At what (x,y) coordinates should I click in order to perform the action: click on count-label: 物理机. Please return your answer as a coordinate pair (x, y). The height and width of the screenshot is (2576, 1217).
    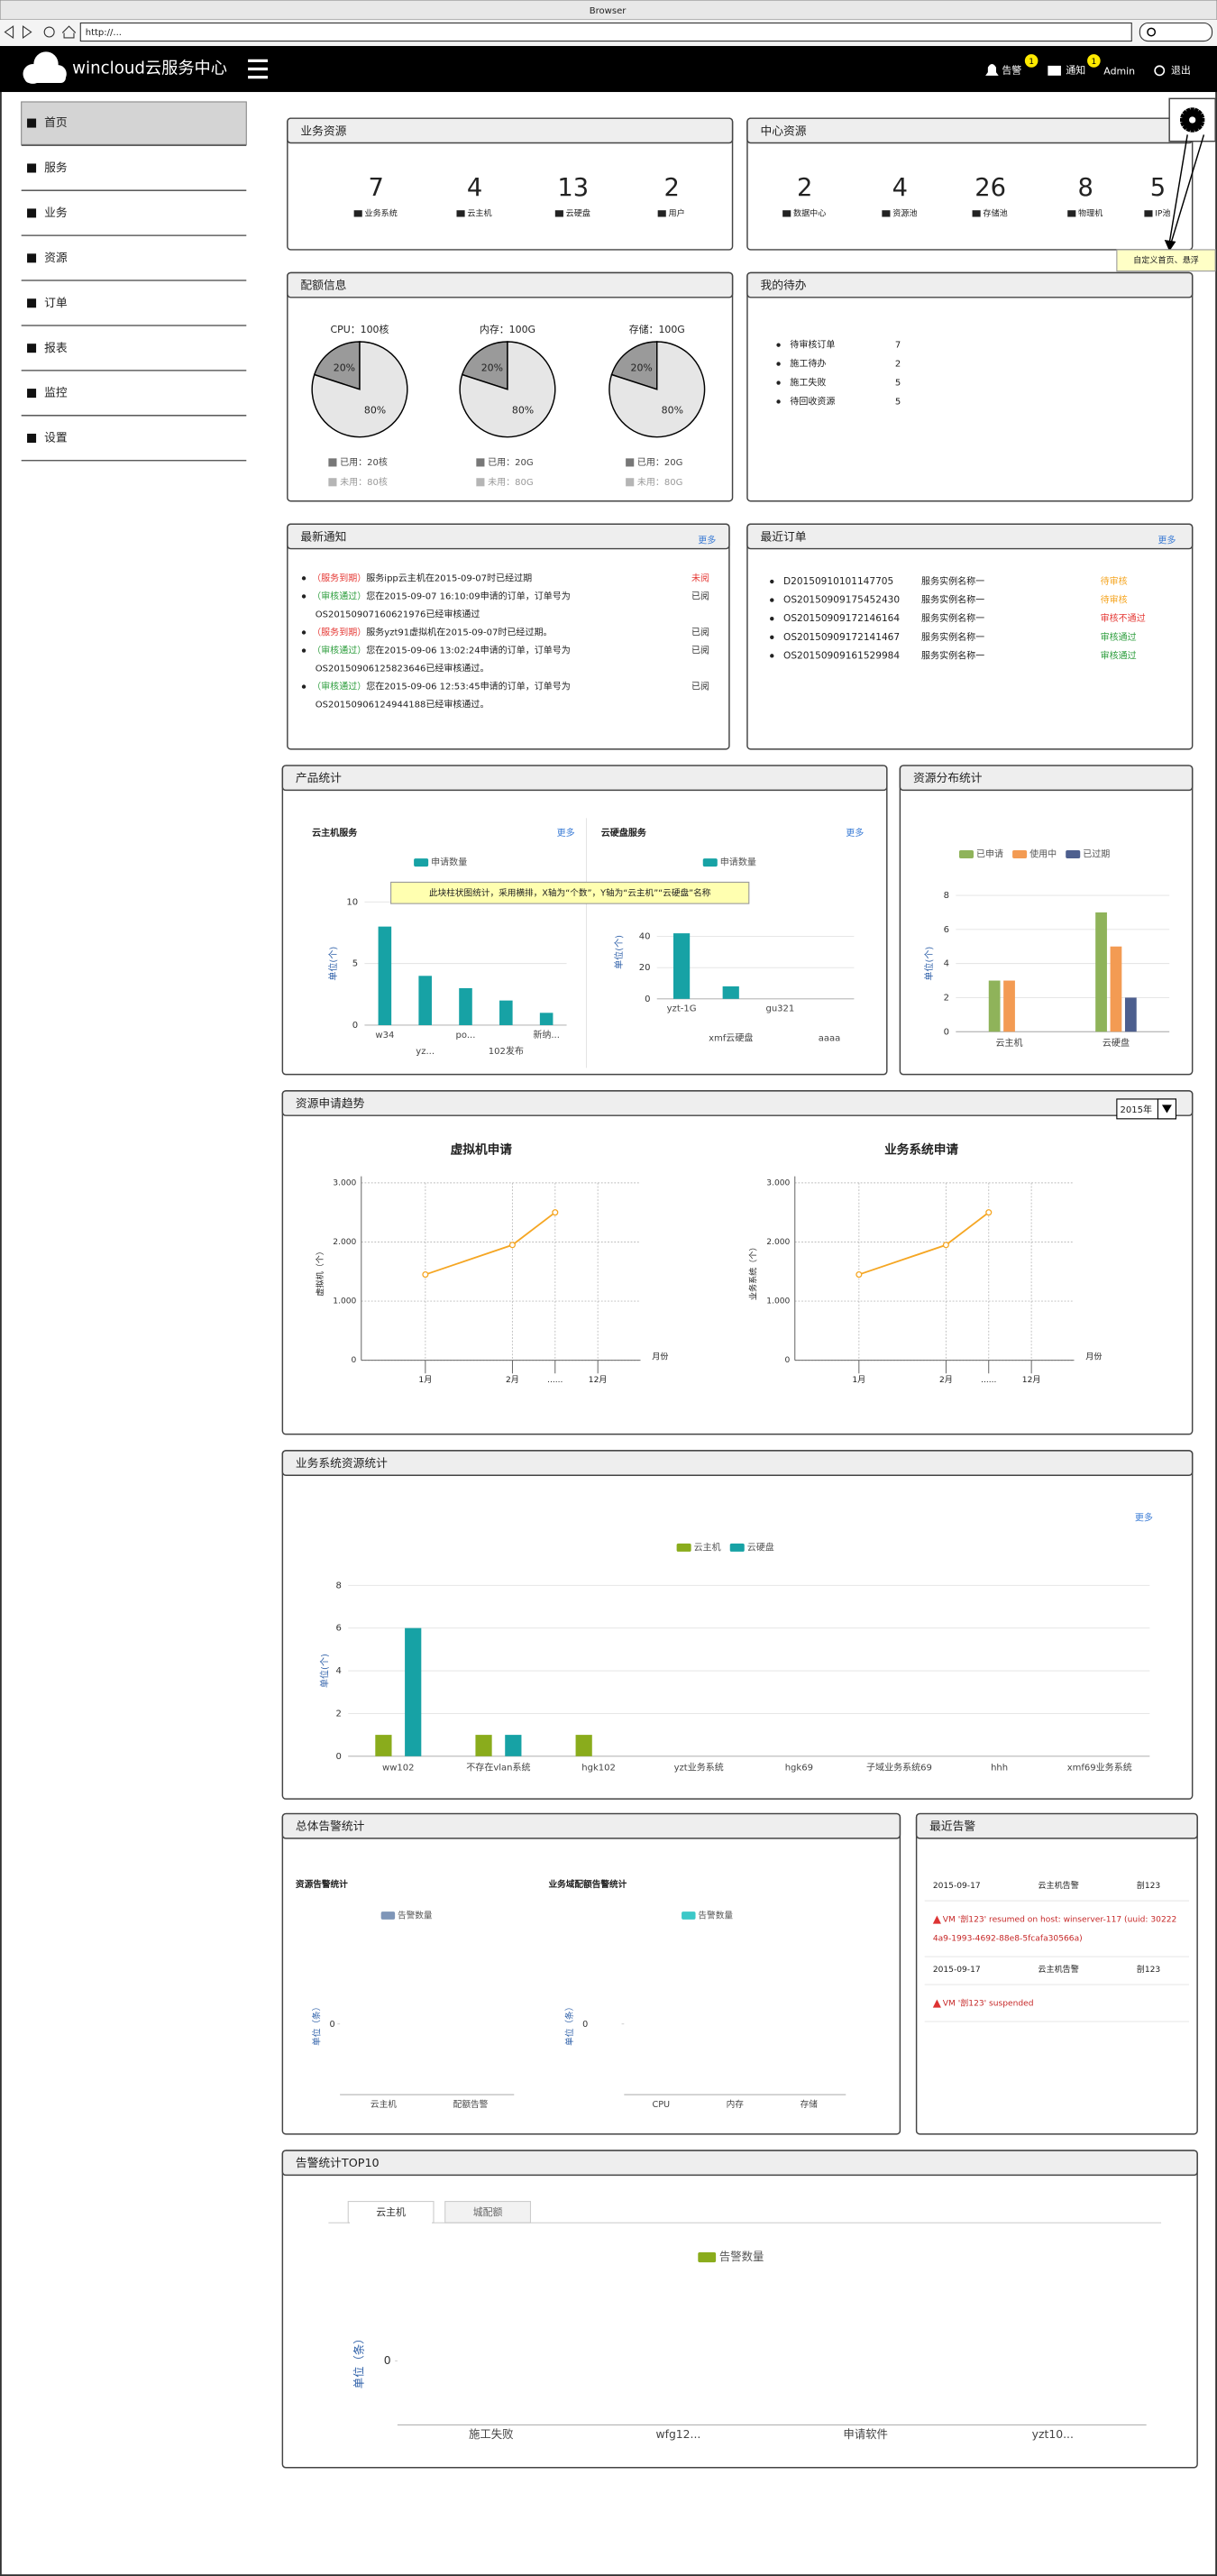
    Looking at the image, I should click on (1090, 212).